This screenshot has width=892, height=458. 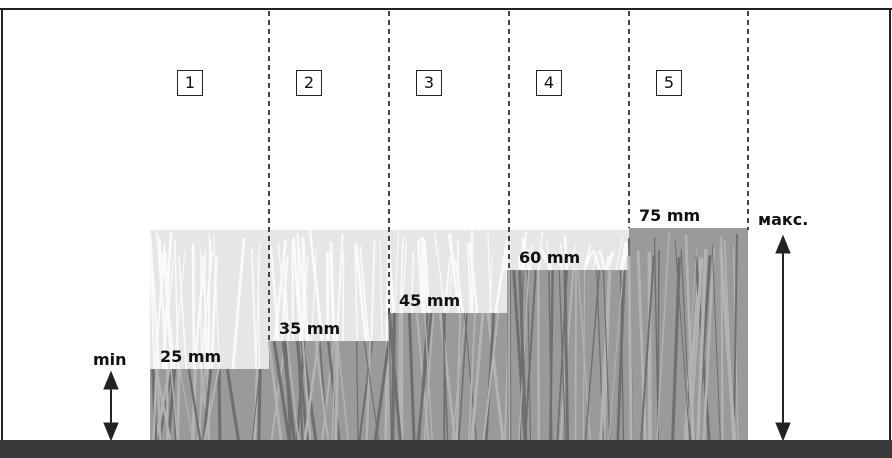 What do you see at coordinates (670, 215) in the screenshot?
I see `cut-height-label-5: 75 mm` at bounding box center [670, 215].